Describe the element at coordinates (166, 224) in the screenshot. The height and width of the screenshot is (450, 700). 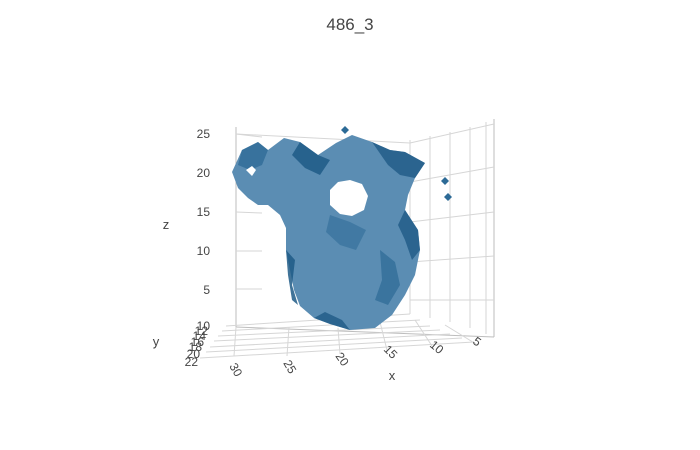
I see `z-axis-title: z` at that location.